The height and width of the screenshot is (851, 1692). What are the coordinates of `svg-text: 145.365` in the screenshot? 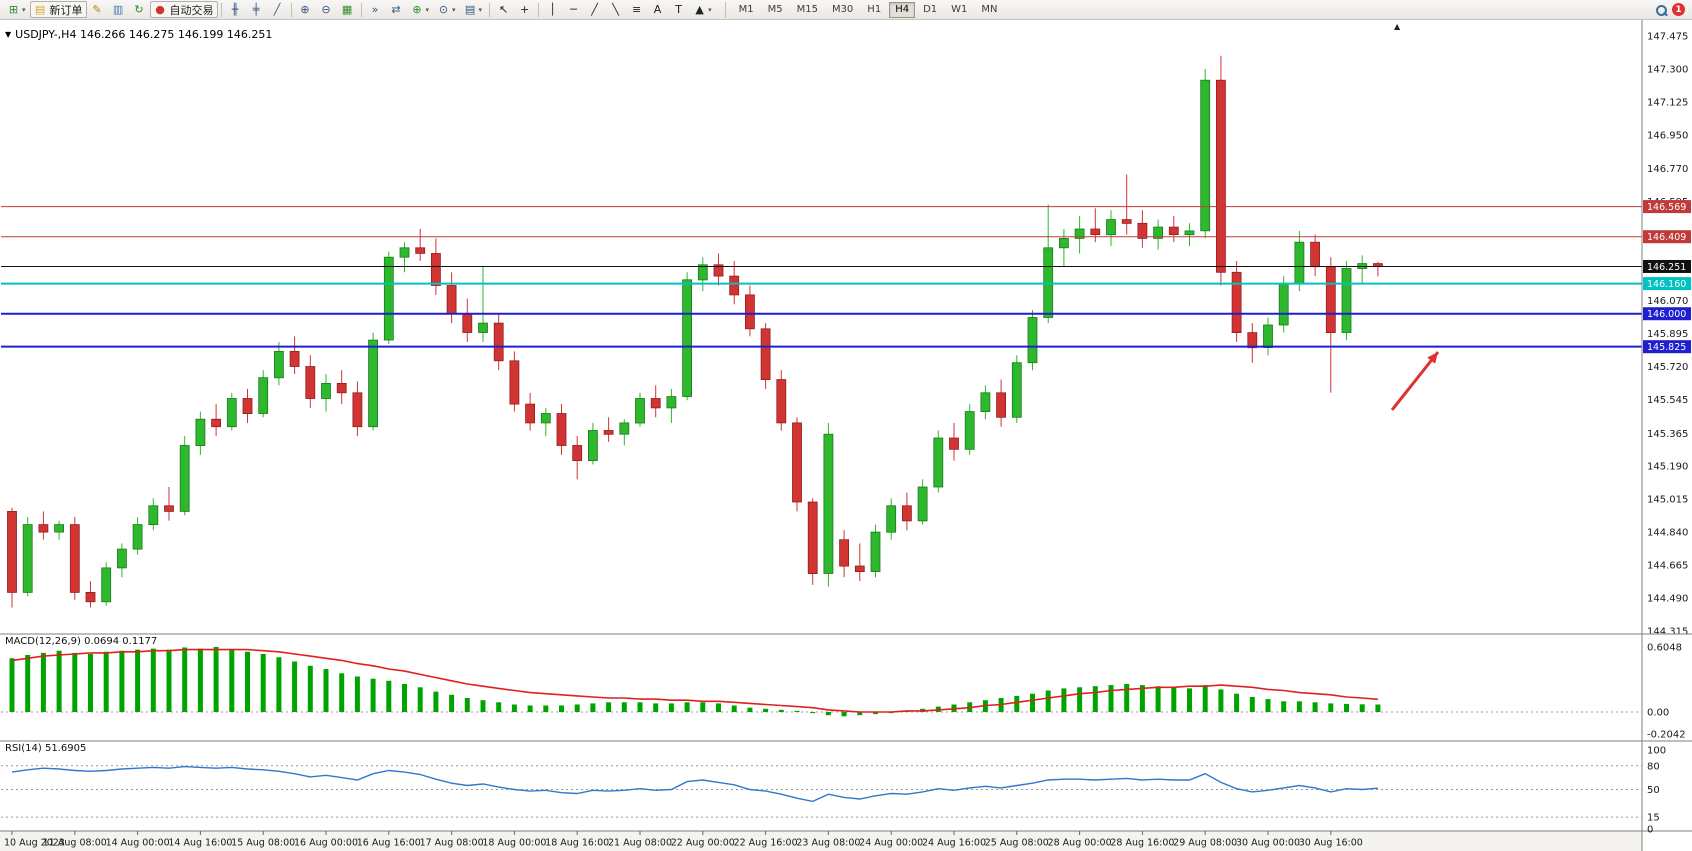 It's located at (1667, 434).